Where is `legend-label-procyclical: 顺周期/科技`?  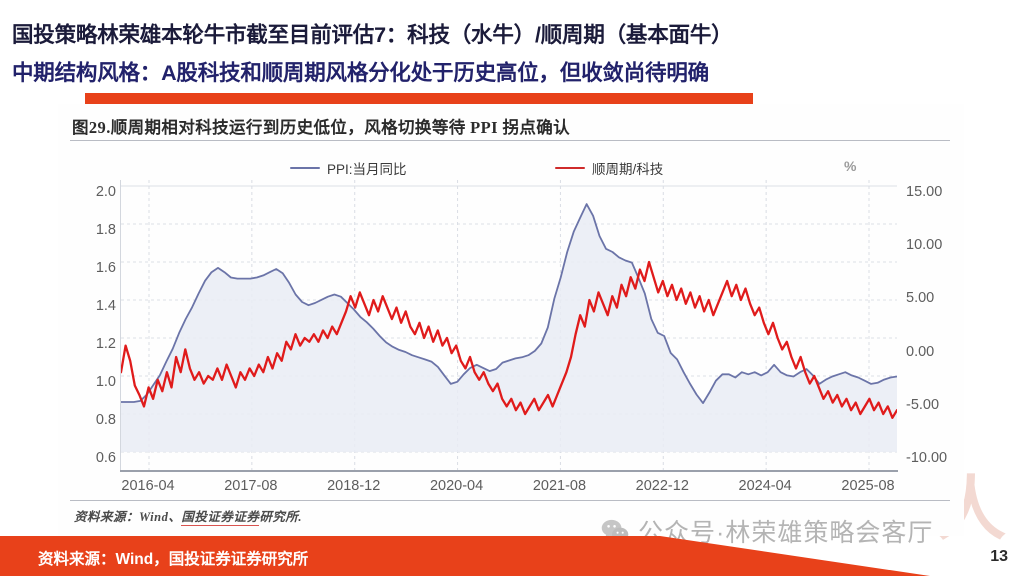
legend-label-procyclical: 顺周期/科技 is located at coordinates (628, 169).